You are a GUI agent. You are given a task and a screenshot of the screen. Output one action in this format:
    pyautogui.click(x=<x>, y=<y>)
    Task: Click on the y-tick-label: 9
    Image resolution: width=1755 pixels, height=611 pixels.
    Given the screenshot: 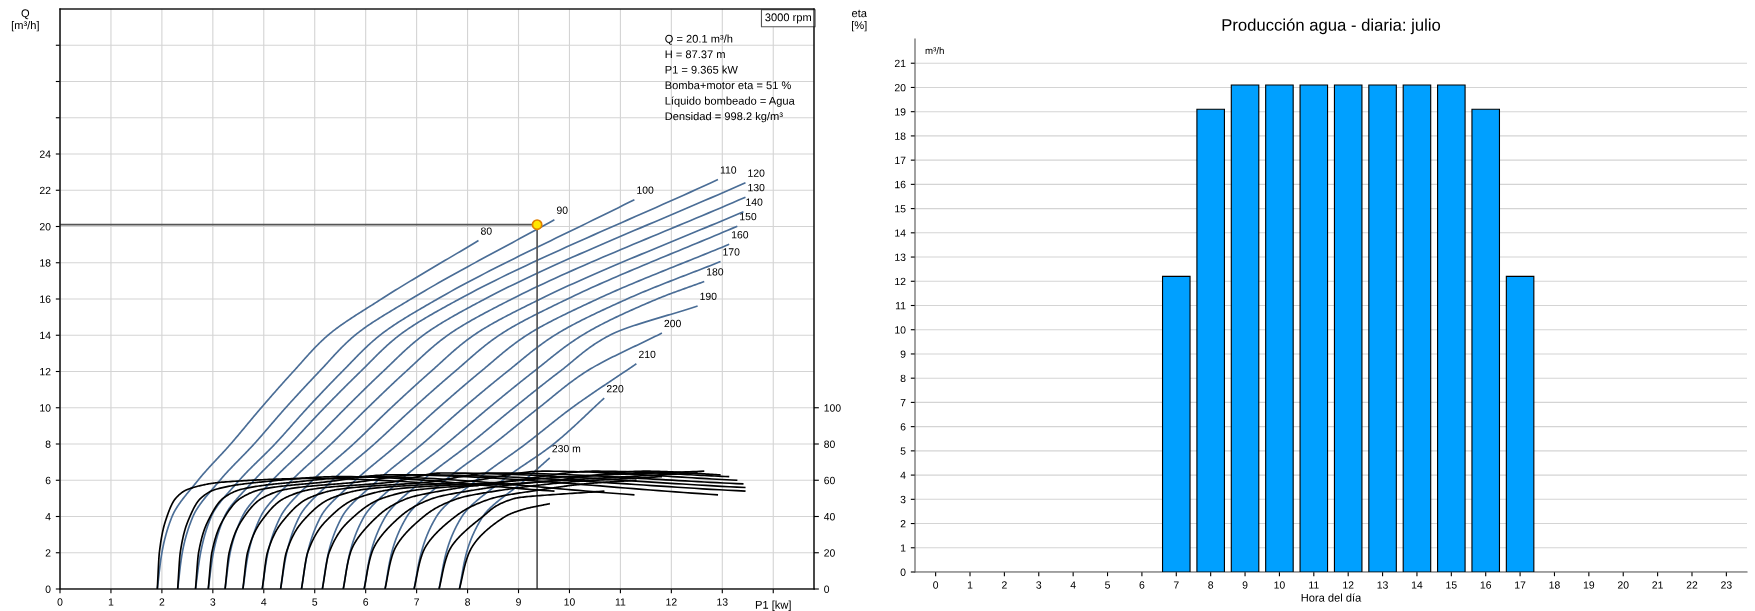 What is the action you would take?
    pyautogui.click(x=903, y=354)
    